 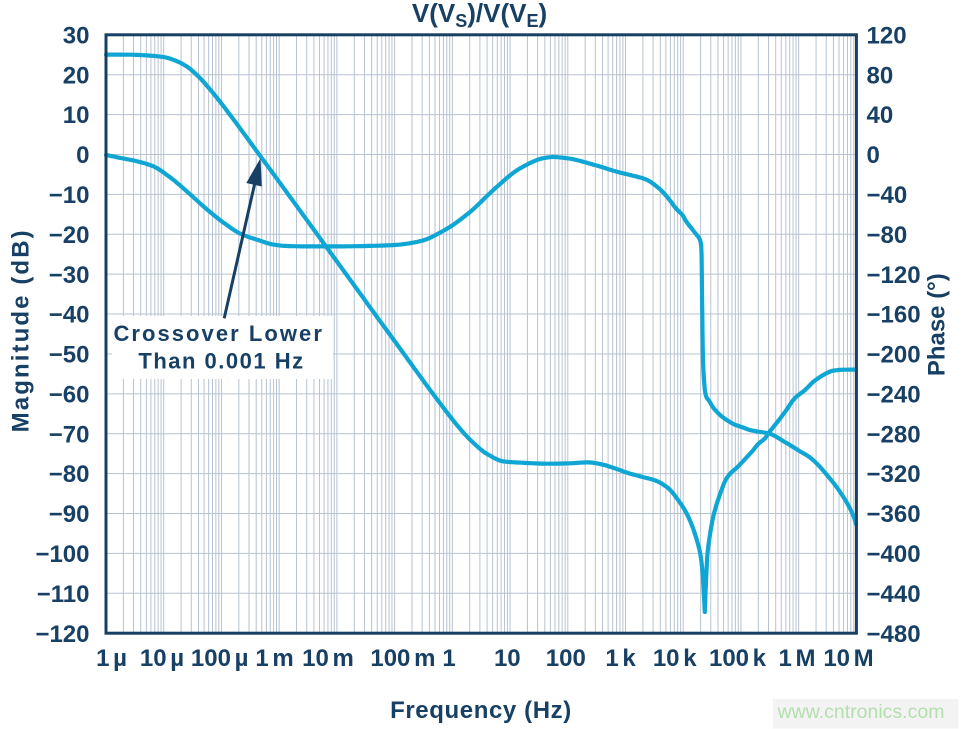 What do you see at coordinates (880, 115) in the screenshot?
I see `svg-text: 40` at bounding box center [880, 115].